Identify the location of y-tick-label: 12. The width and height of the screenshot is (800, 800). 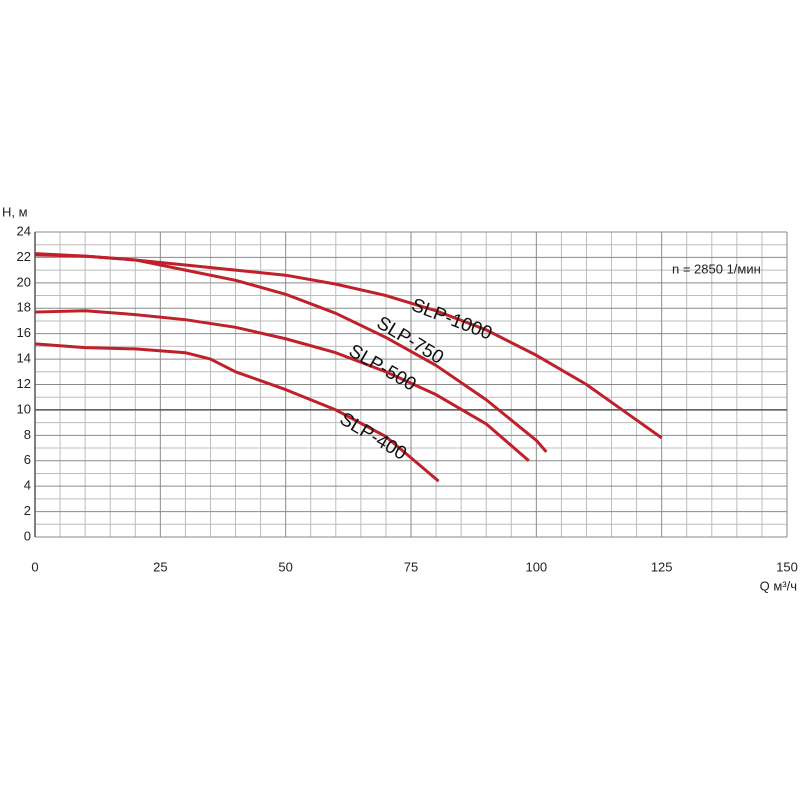
(24, 383).